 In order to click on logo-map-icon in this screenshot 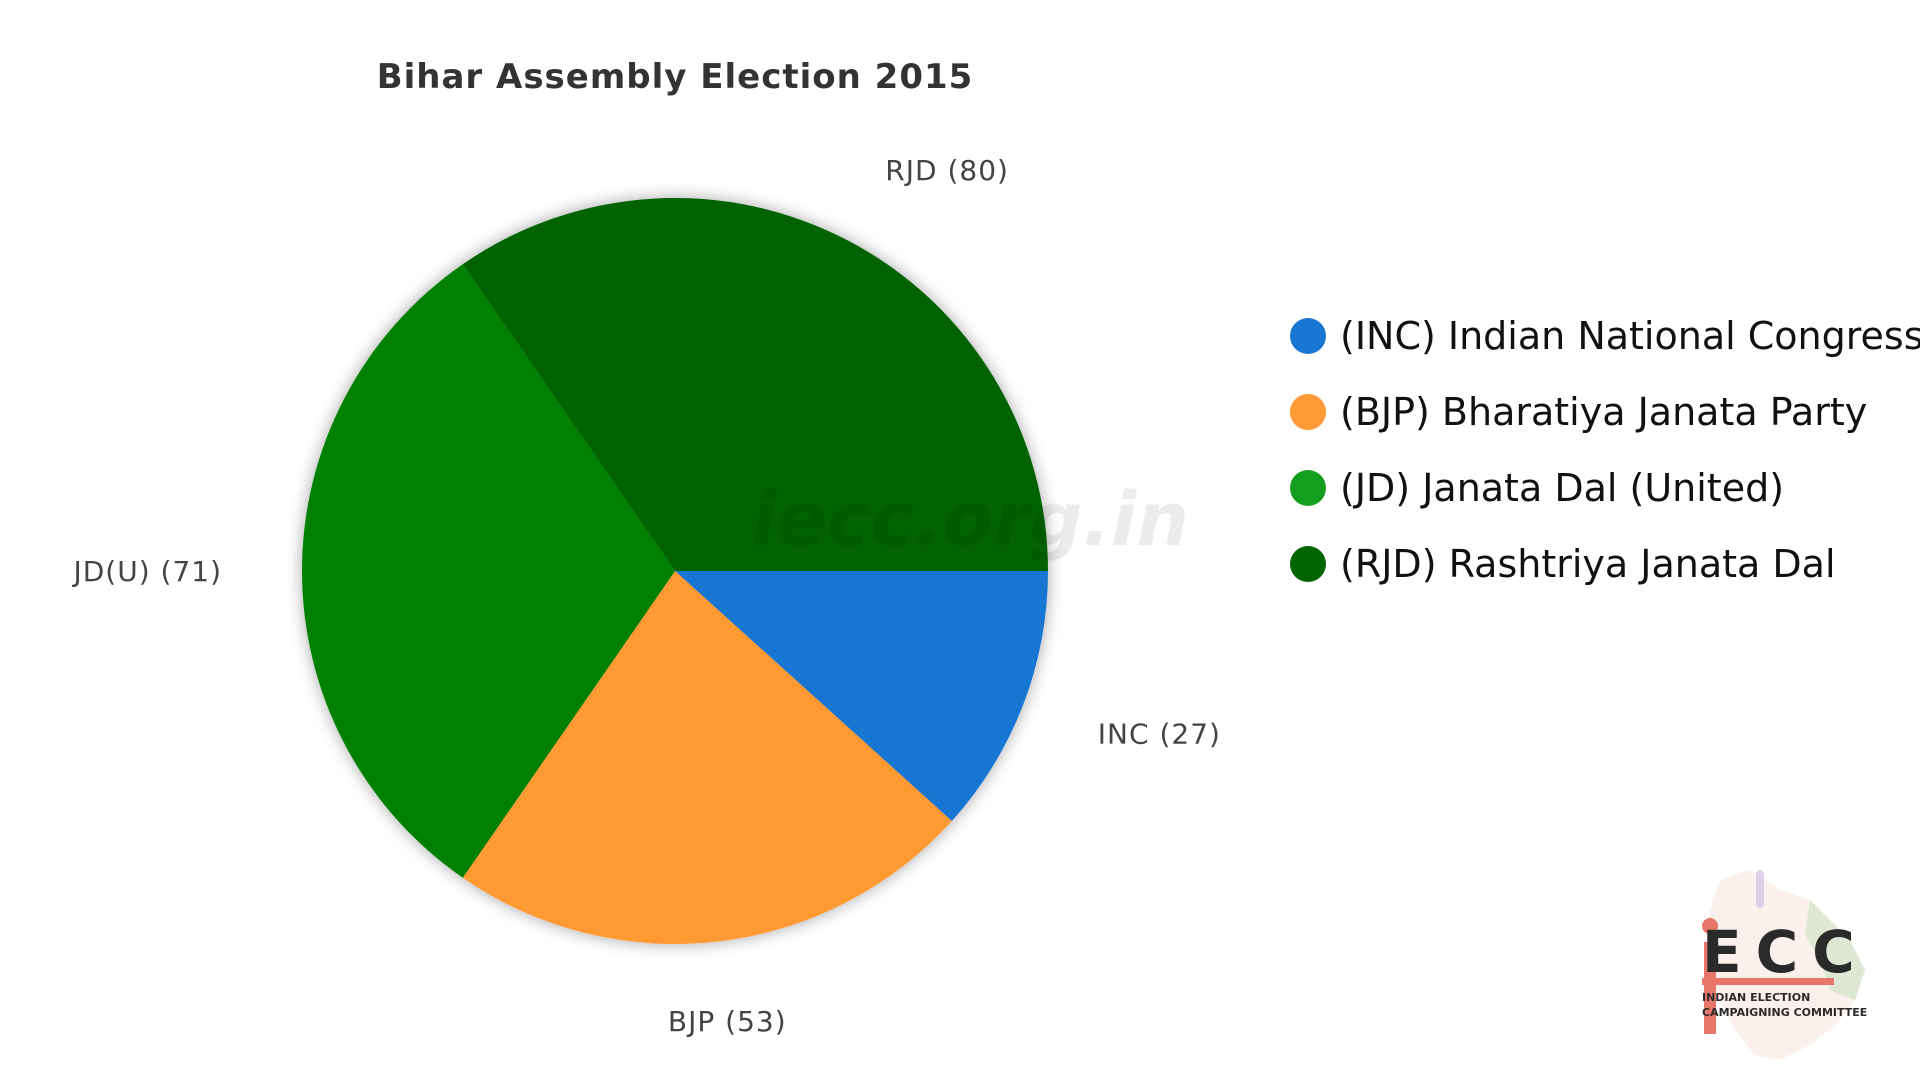, I will do `click(1783, 965)`.